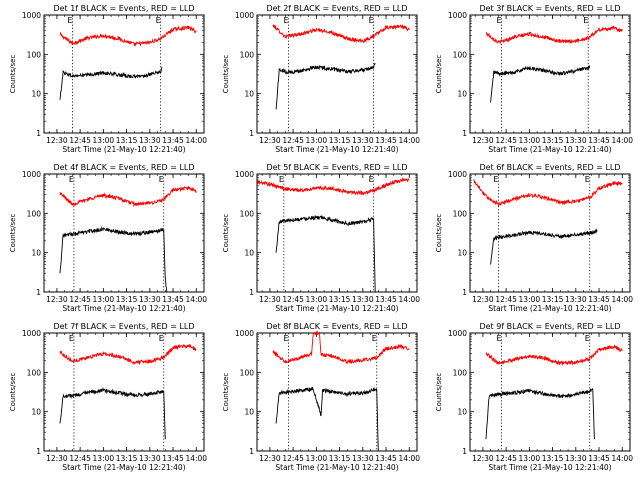  Describe the element at coordinates (576, 299) in the screenshot. I see `x-tick-label: 13:30` at that location.